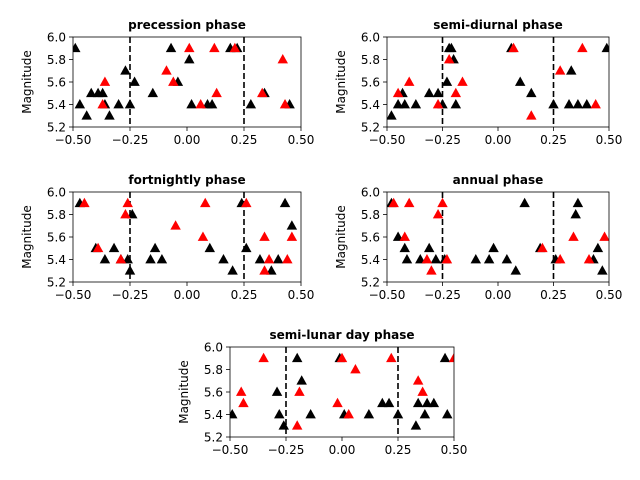  I want to click on x-tick-label: −0.25, so click(286, 450).